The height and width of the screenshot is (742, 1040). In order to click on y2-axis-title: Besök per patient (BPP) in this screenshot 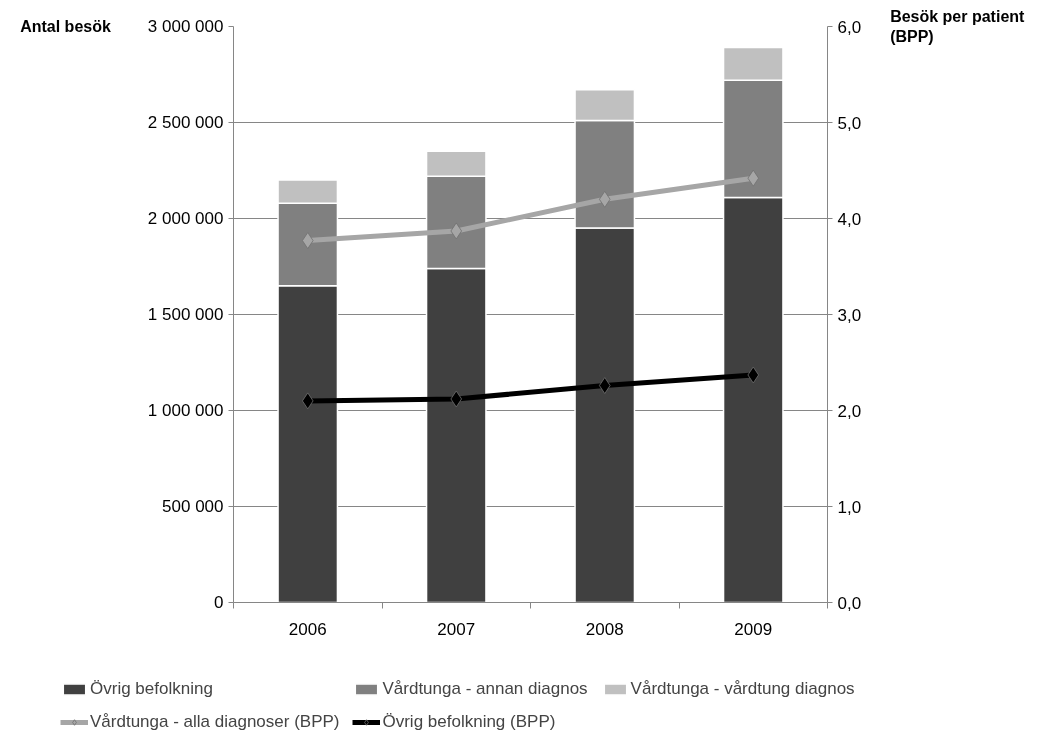, I will do `click(958, 26)`.